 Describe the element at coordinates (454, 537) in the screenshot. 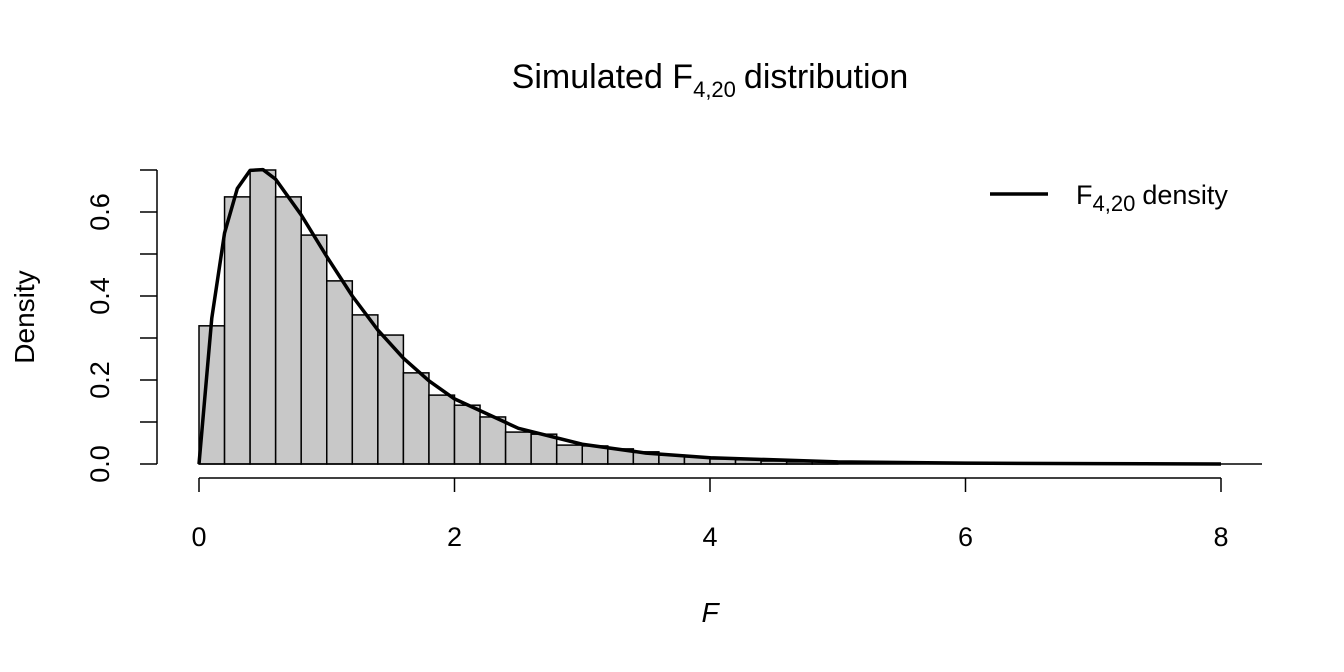

I see `x-tick-label: 2` at that location.